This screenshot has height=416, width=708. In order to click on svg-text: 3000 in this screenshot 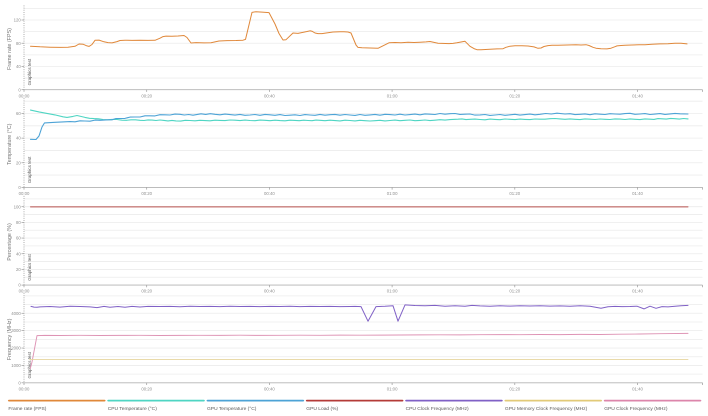, I will do `click(16, 330)`.